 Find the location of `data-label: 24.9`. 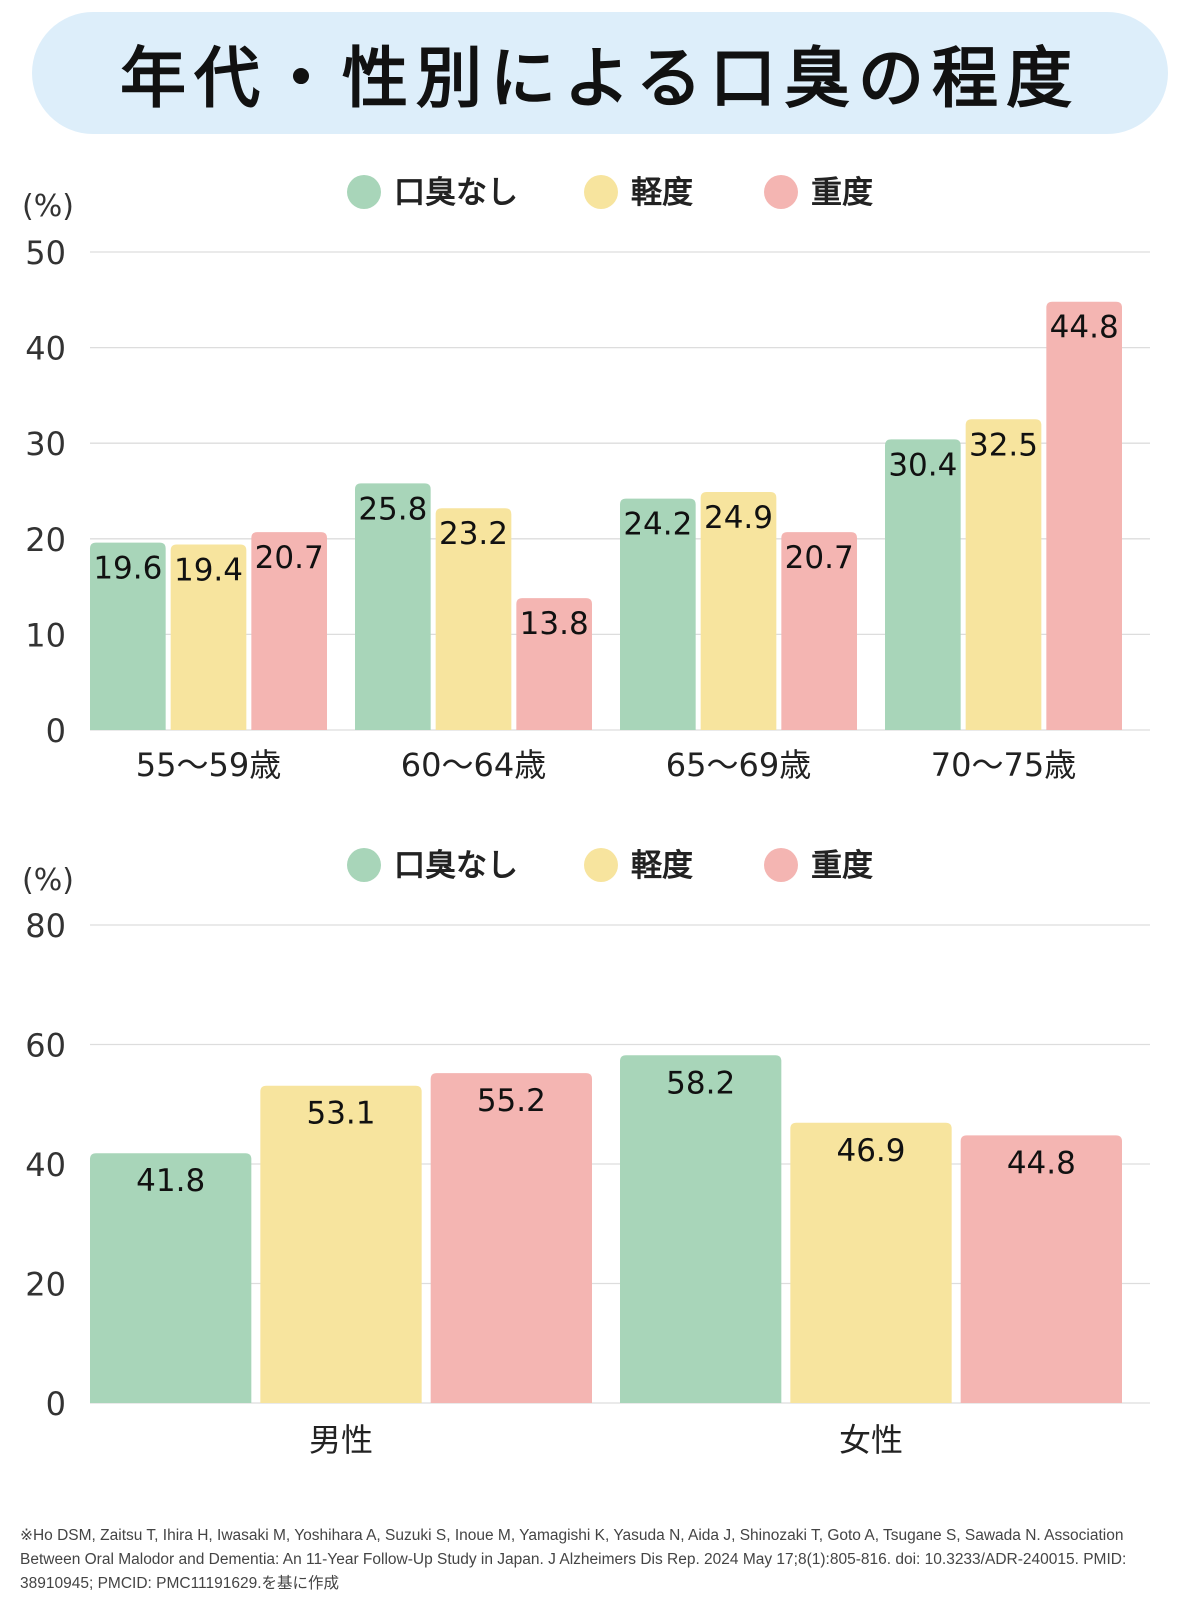

data-label: 24.9 is located at coordinates (738, 518).